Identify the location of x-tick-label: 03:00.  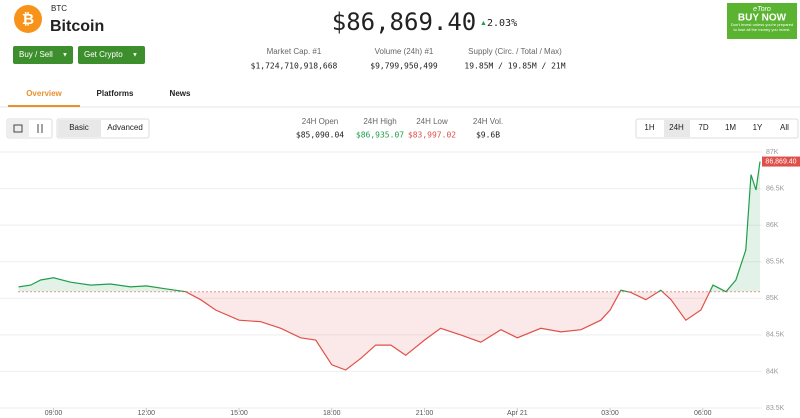
(610, 413).